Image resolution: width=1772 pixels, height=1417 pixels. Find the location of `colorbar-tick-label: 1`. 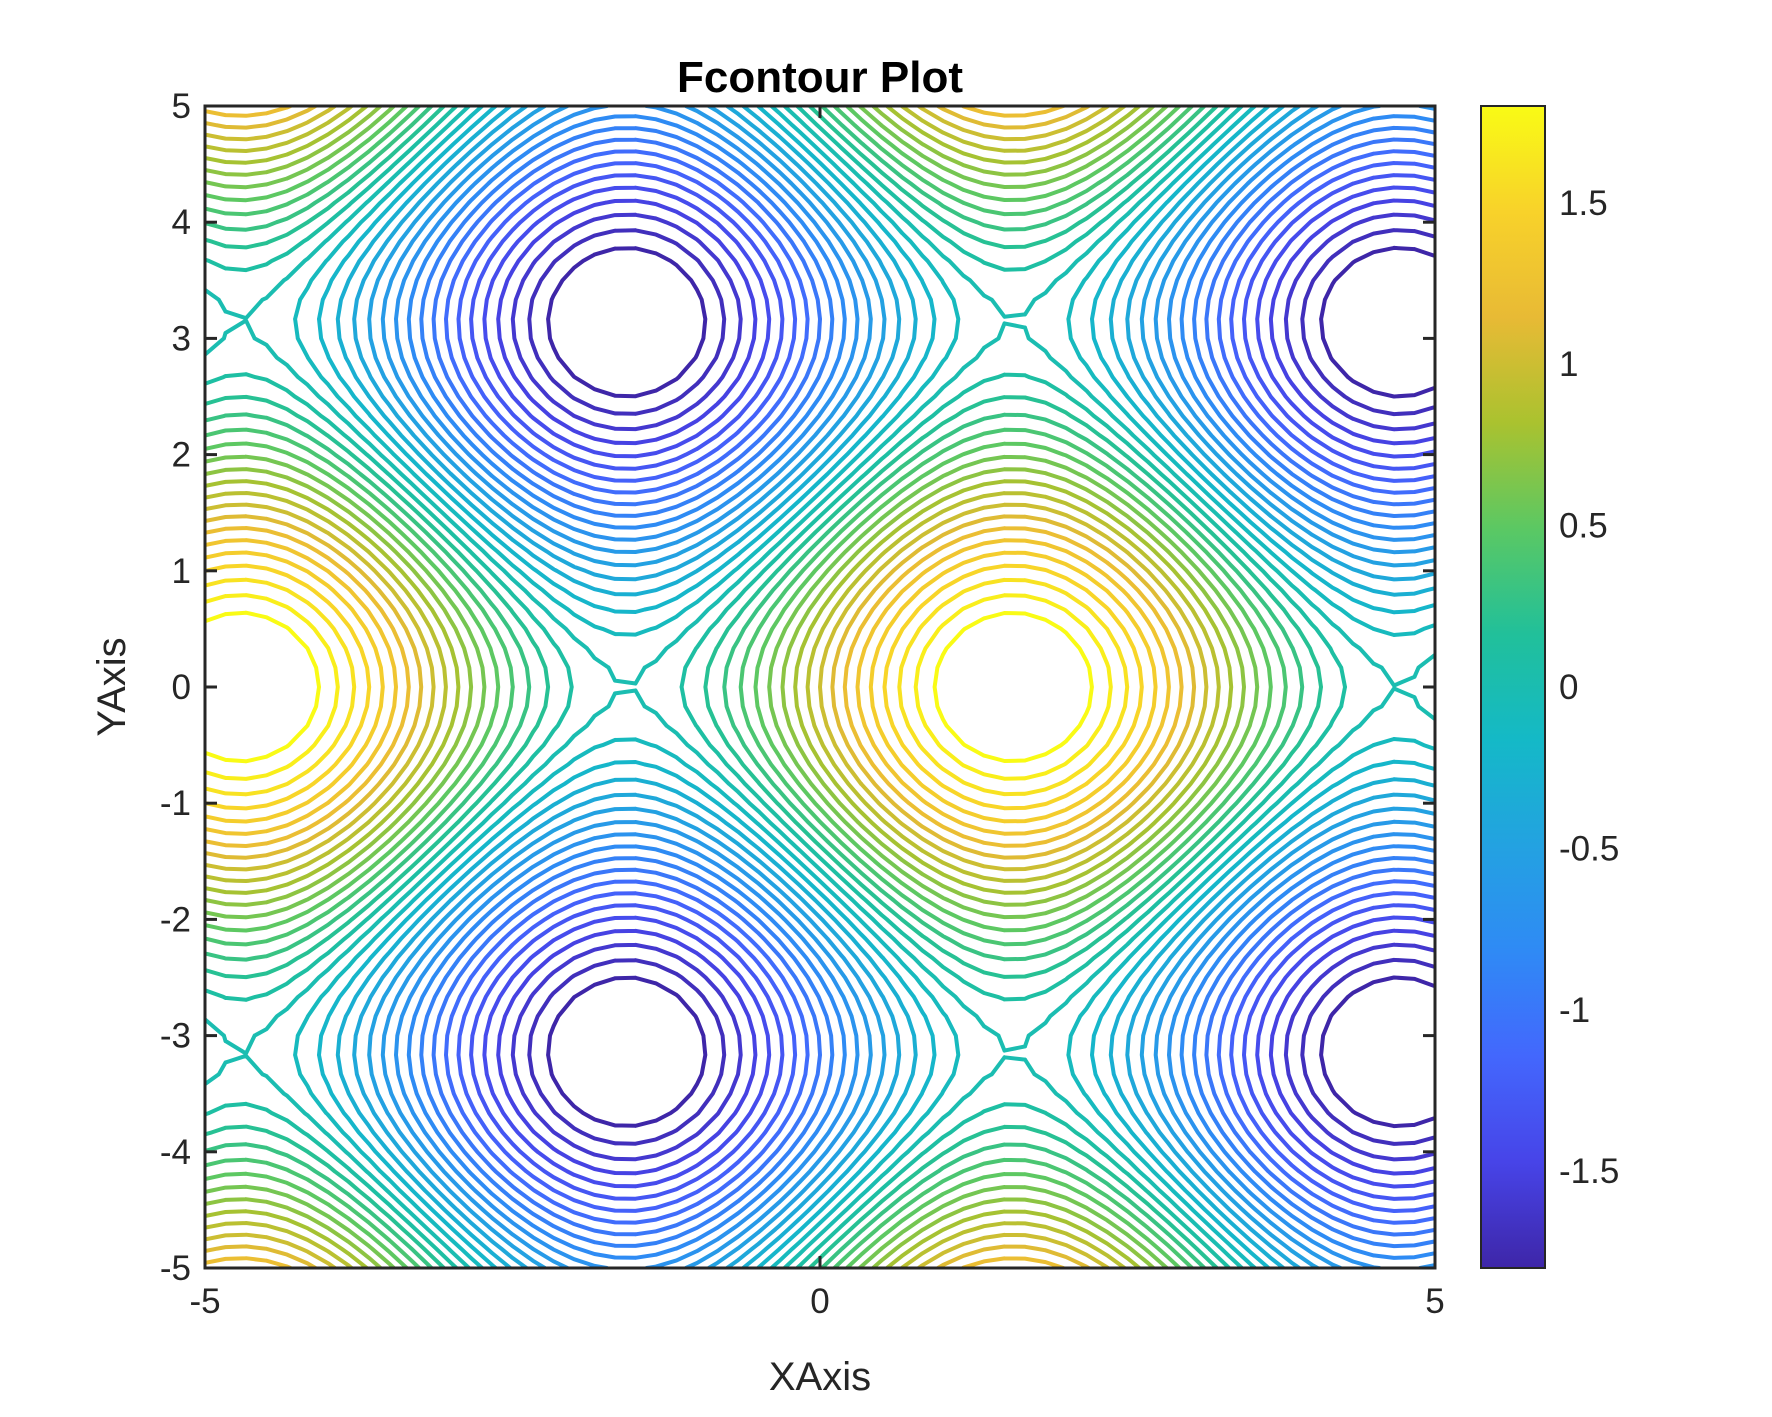

colorbar-tick-label: 1 is located at coordinates (1568, 364).